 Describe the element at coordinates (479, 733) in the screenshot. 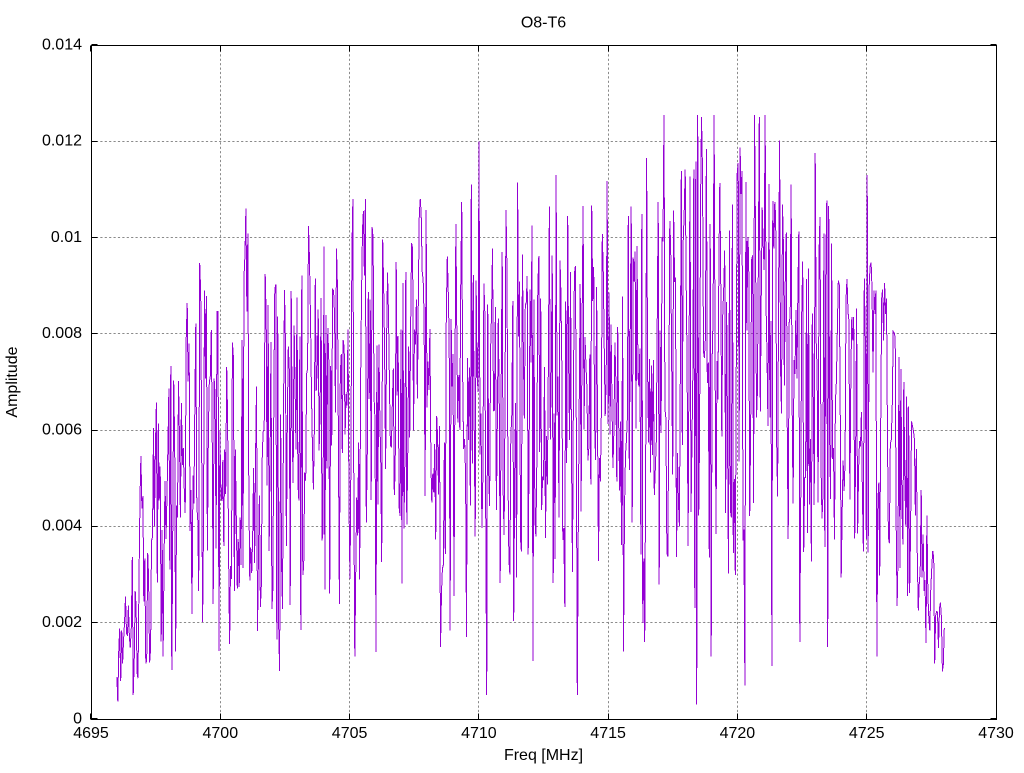

I see `svg-text: 4710` at that location.